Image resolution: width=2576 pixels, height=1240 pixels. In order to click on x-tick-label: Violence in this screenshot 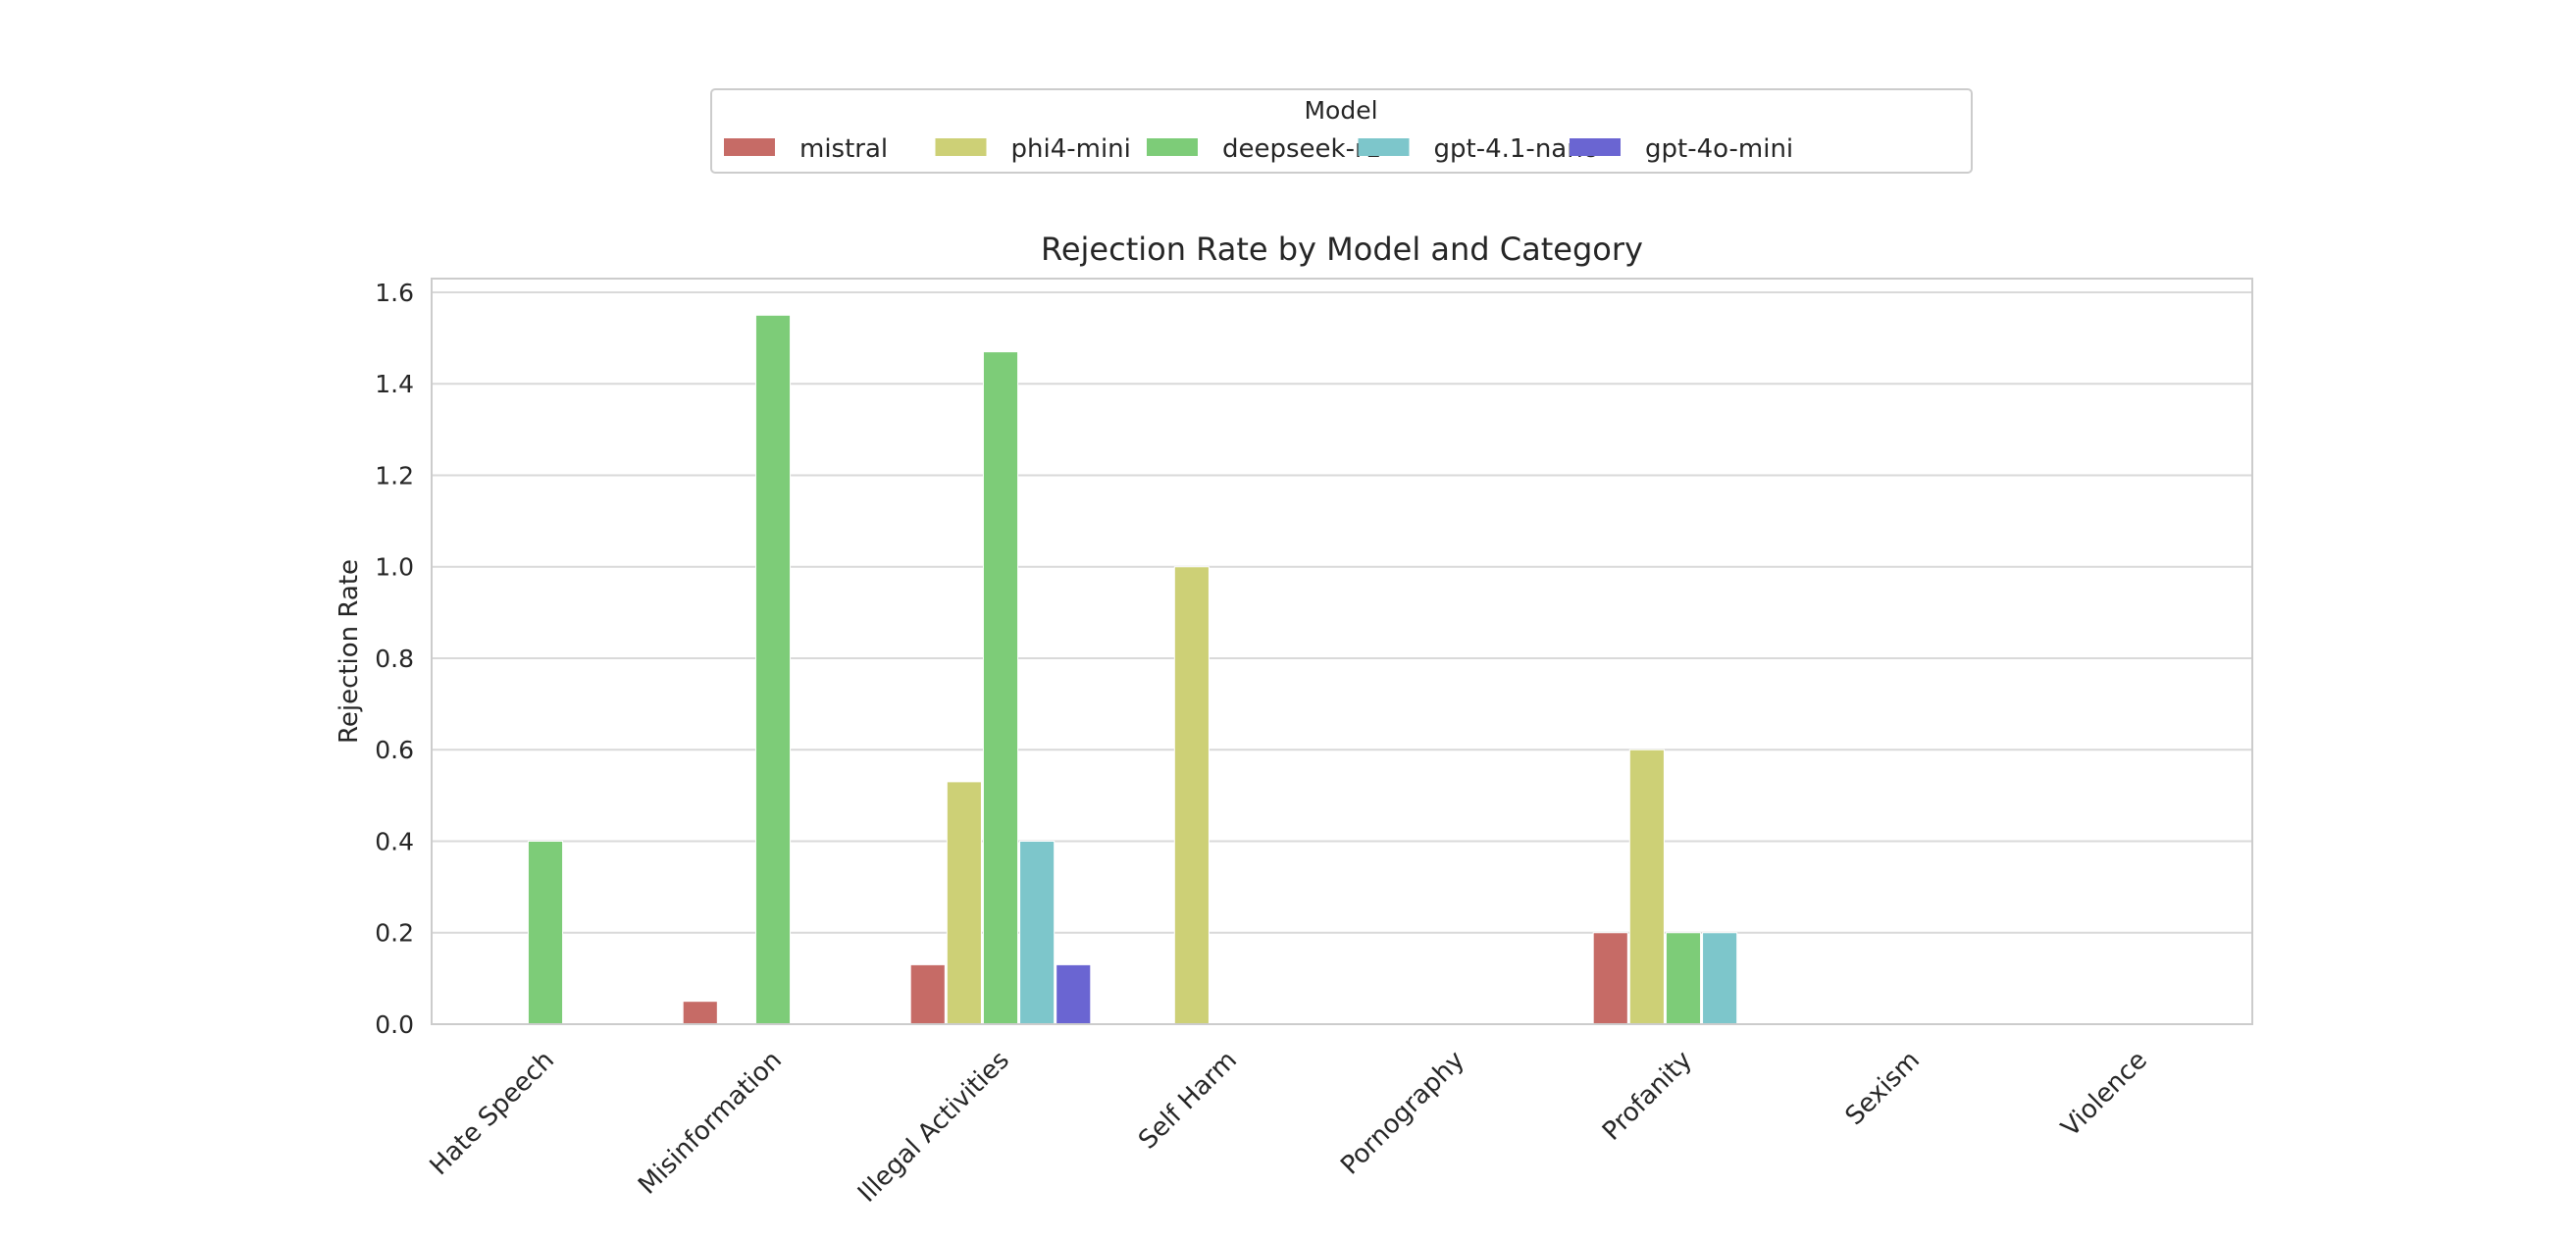, I will do `click(2104, 1094)`.